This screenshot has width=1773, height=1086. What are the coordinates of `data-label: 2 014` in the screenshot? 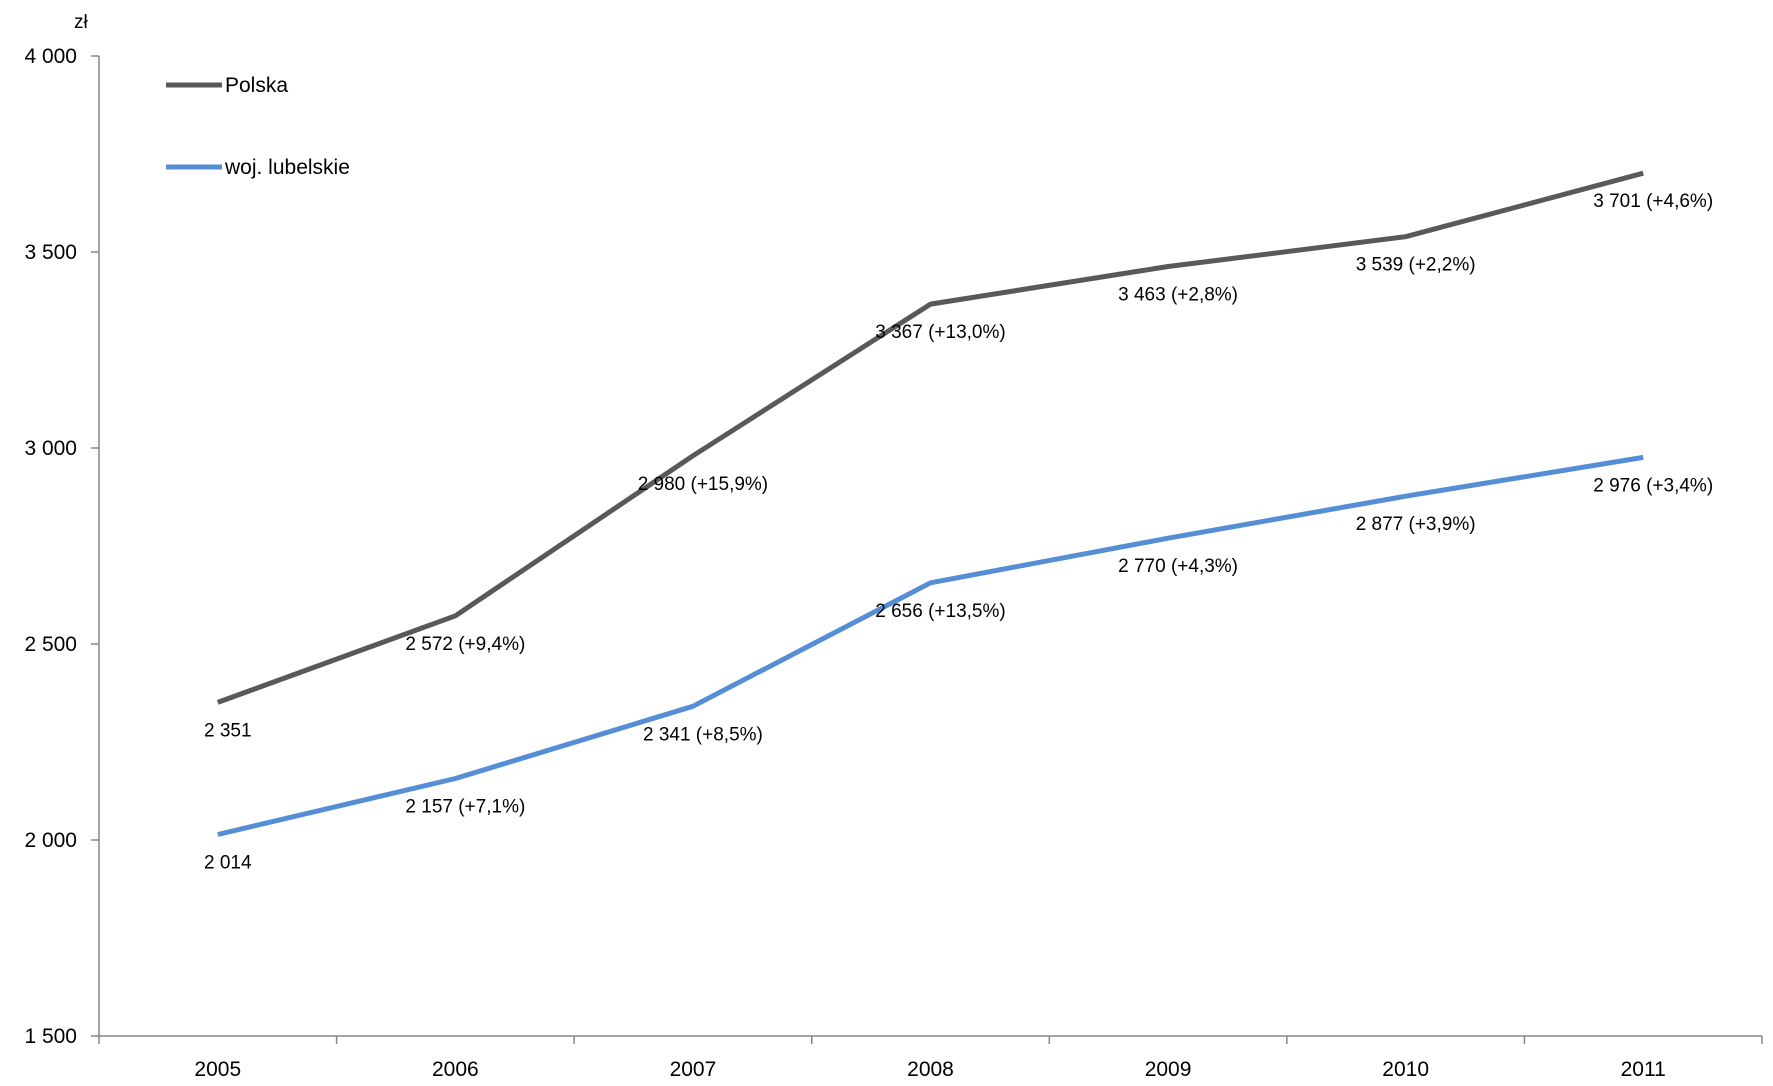 It's located at (228, 863).